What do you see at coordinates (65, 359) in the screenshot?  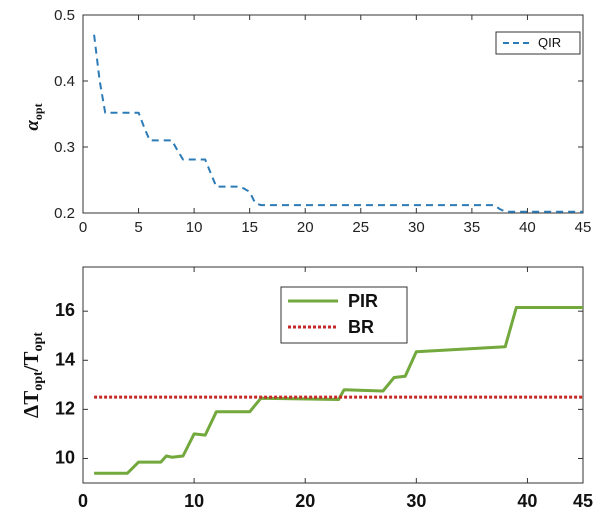 I see `y-tick-label: 14` at bounding box center [65, 359].